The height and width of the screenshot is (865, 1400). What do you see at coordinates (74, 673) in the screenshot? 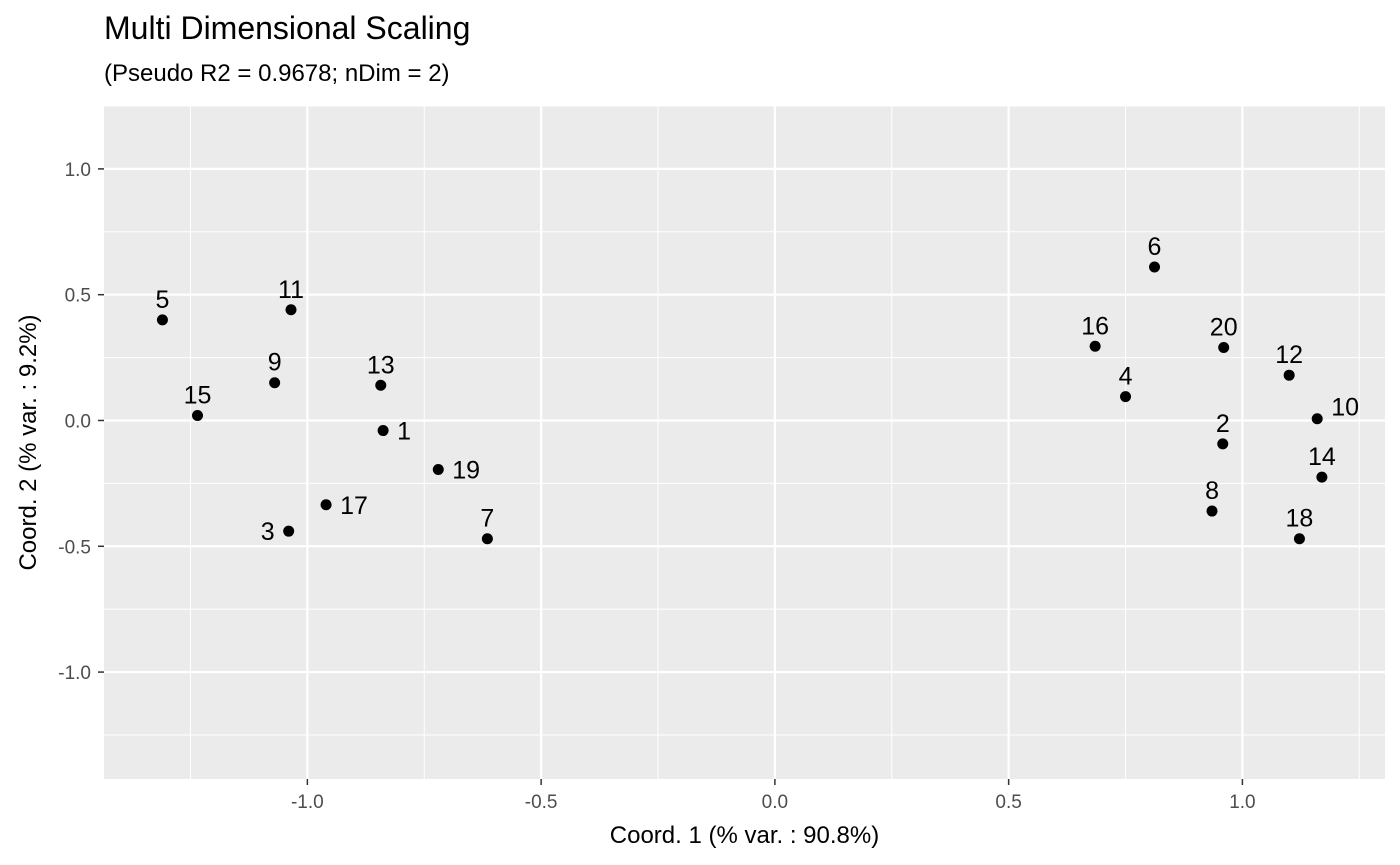
I see `y-tick-label: -1.0` at bounding box center [74, 673].